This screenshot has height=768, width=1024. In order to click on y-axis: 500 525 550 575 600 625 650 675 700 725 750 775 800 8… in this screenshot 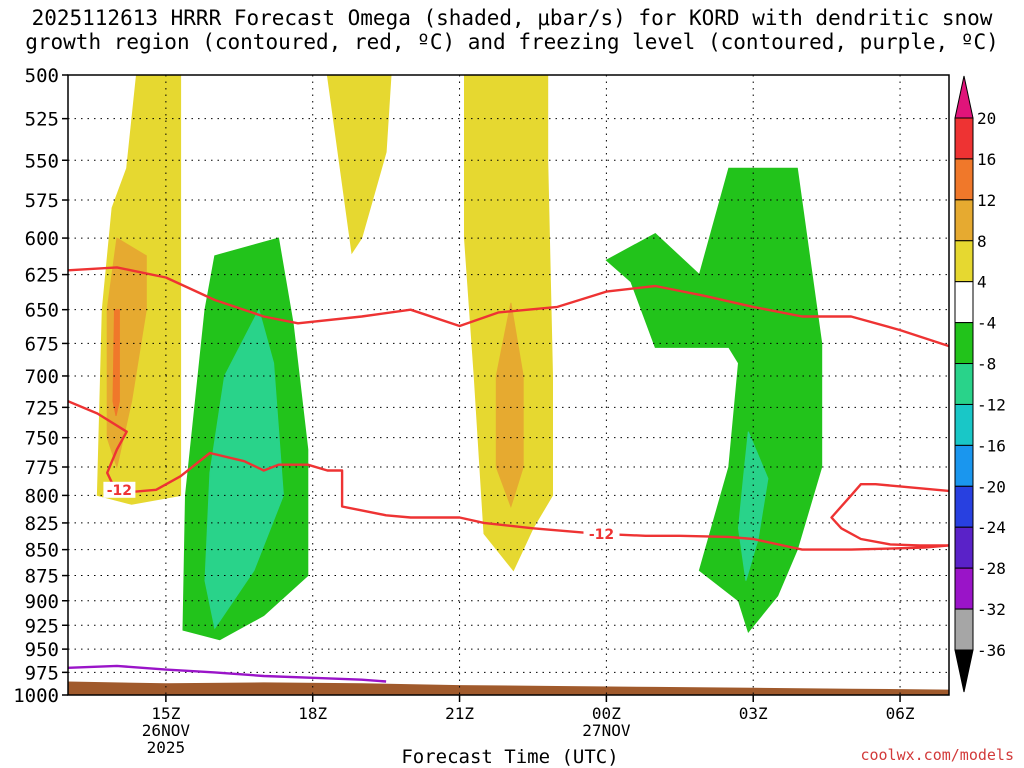, I will do `click(40, 386)`.